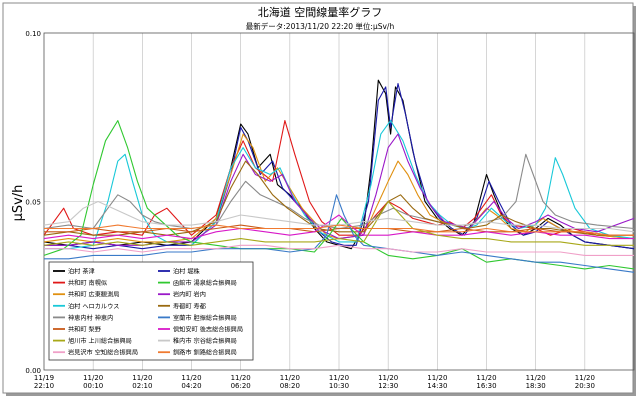  What do you see at coordinates (205, 283) in the screenshot?
I see `legend-label: 函館市 湯泉総合振興局` at bounding box center [205, 283].